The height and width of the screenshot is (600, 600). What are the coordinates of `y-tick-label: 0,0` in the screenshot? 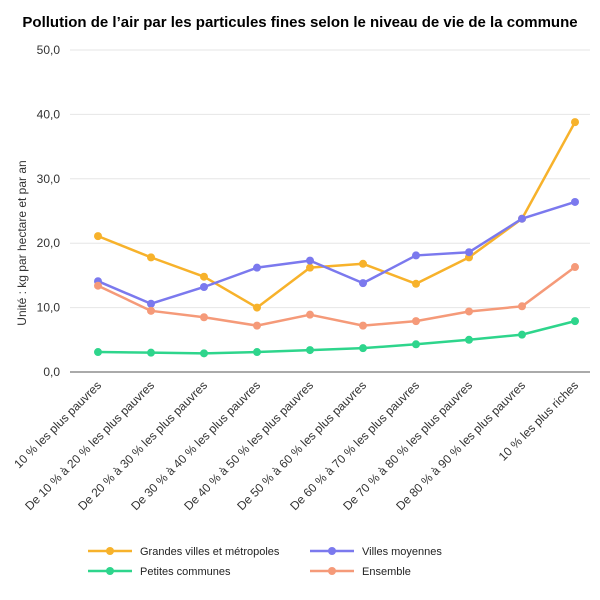 It's located at (51, 372).